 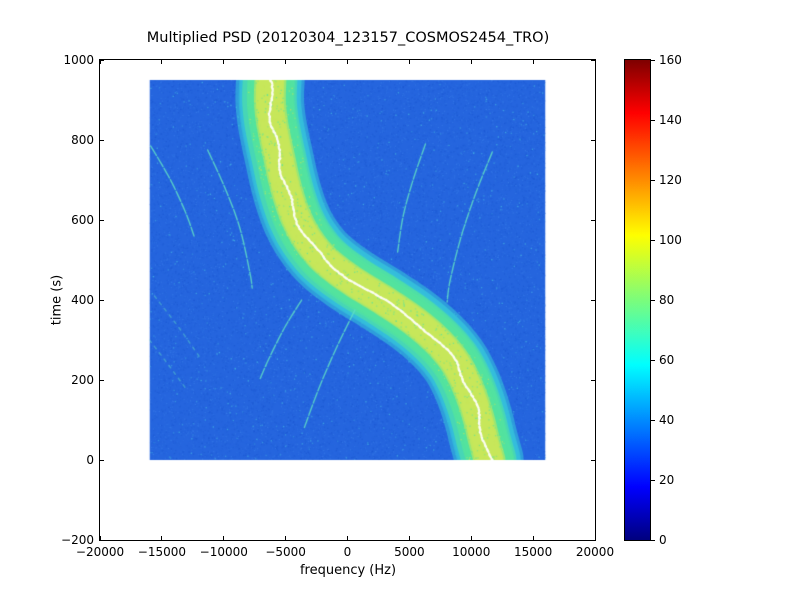 I want to click on colorbar-tick-label: 160, so click(x=670, y=60).